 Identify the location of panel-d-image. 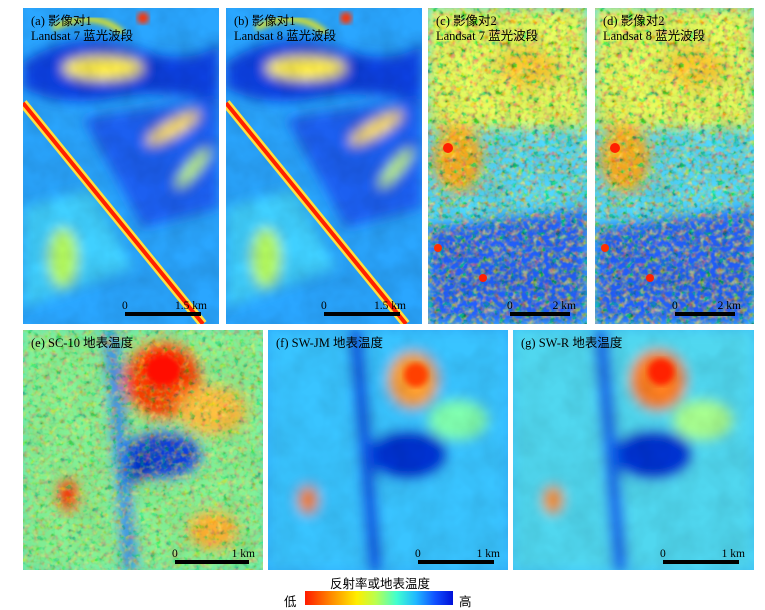
(674, 166).